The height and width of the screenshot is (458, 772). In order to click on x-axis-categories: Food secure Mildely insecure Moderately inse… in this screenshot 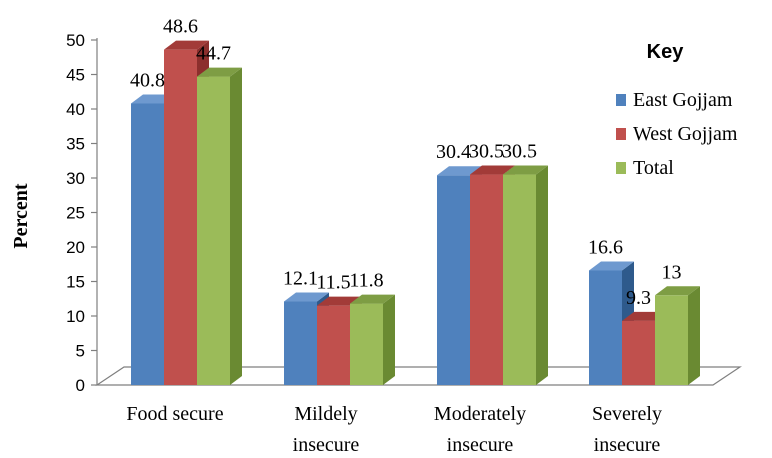, I will do `click(394, 429)`.